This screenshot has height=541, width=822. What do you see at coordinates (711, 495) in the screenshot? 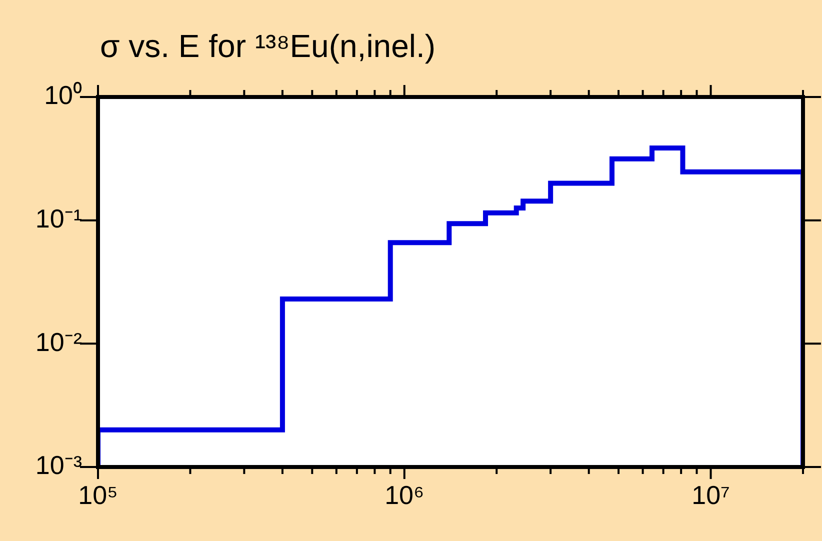
I see `x-tick-label: 10⁷` at bounding box center [711, 495].